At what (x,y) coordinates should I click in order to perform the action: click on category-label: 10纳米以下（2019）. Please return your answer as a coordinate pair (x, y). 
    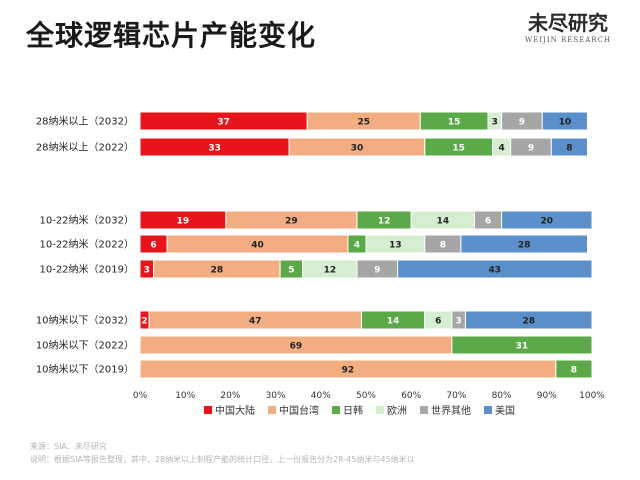
    Looking at the image, I should click on (85, 369).